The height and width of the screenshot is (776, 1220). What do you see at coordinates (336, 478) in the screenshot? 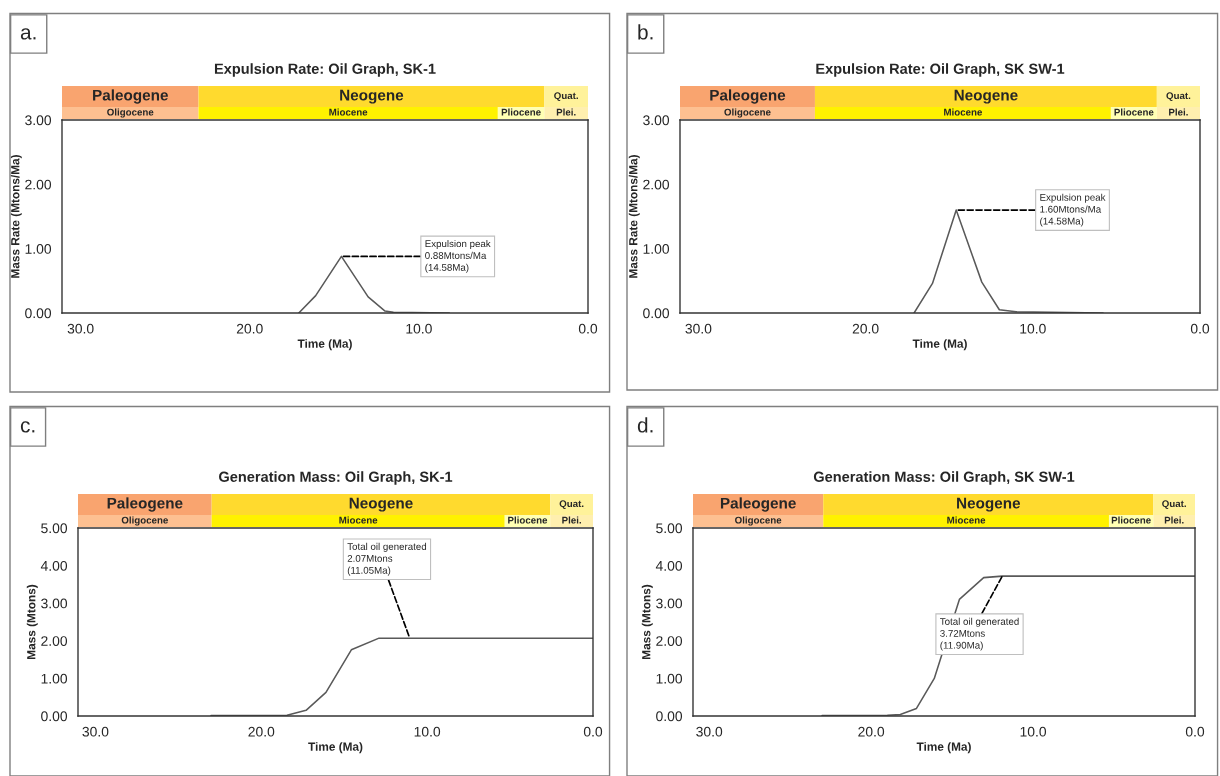
I see `chart-title: Generation Mass: Oil Graph, SK-1` at bounding box center [336, 478].